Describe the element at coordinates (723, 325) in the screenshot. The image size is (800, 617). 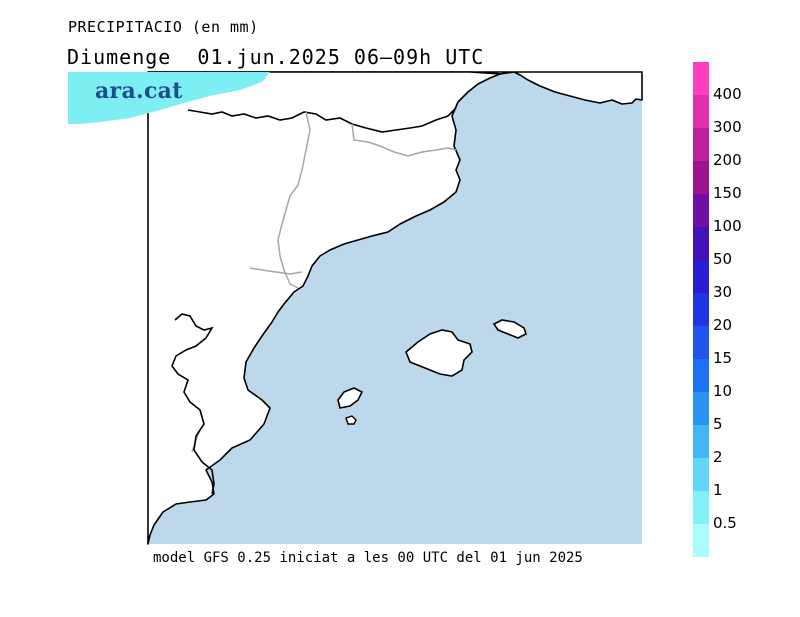
I see `legend-label: 20` at that location.